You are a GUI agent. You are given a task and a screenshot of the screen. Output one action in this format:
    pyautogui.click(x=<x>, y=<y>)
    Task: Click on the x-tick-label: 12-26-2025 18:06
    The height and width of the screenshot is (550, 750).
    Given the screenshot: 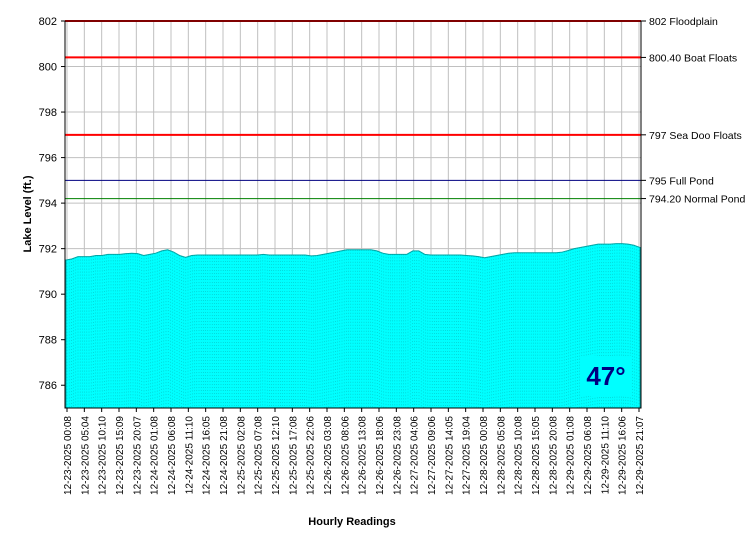 What is the action you would take?
    pyautogui.click(x=380, y=455)
    